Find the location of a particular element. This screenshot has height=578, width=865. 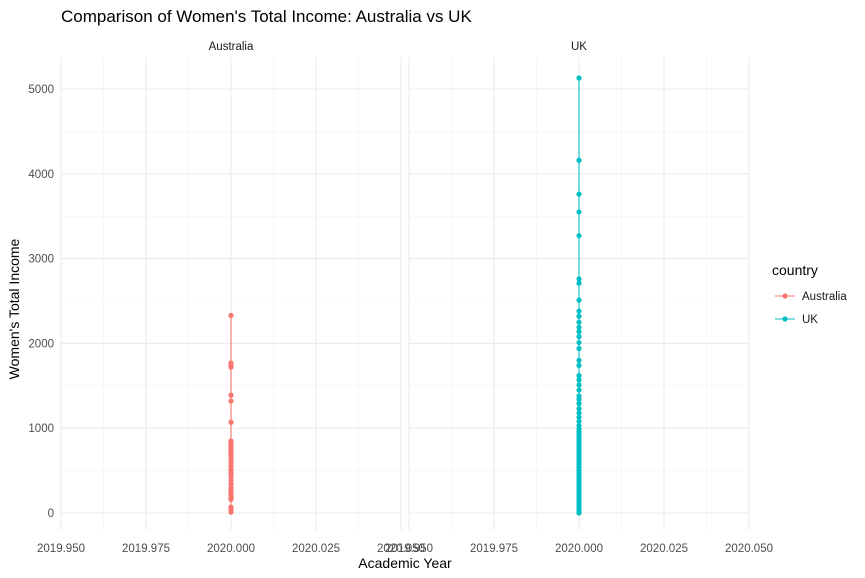

legend: country Australia UK is located at coordinates (809, 294).